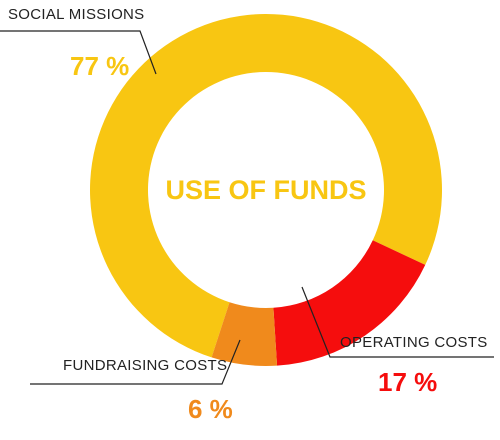 The width and height of the screenshot is (500, 440). I want to click on value-label: 77 %, so click(99, 66).